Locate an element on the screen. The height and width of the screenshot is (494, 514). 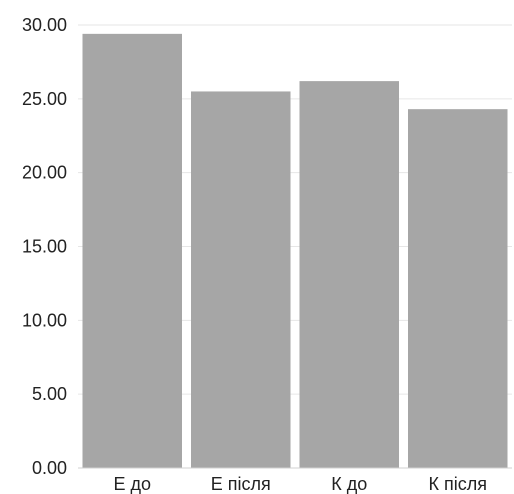
y-tick-label: 0.00 is located at coordinates (49, 468).